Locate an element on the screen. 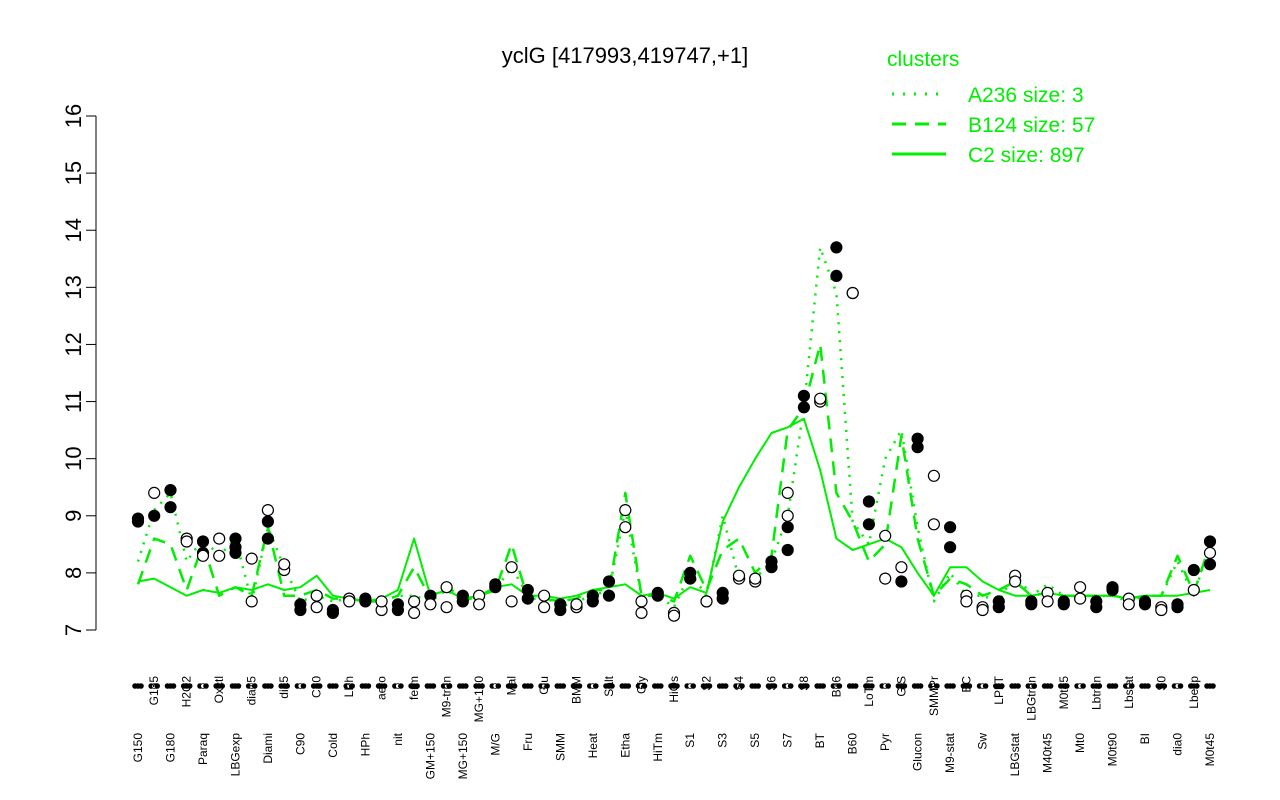 The image size is (1280, 800). x-tick-label: LBGexp is located at coordinates (236, 755).